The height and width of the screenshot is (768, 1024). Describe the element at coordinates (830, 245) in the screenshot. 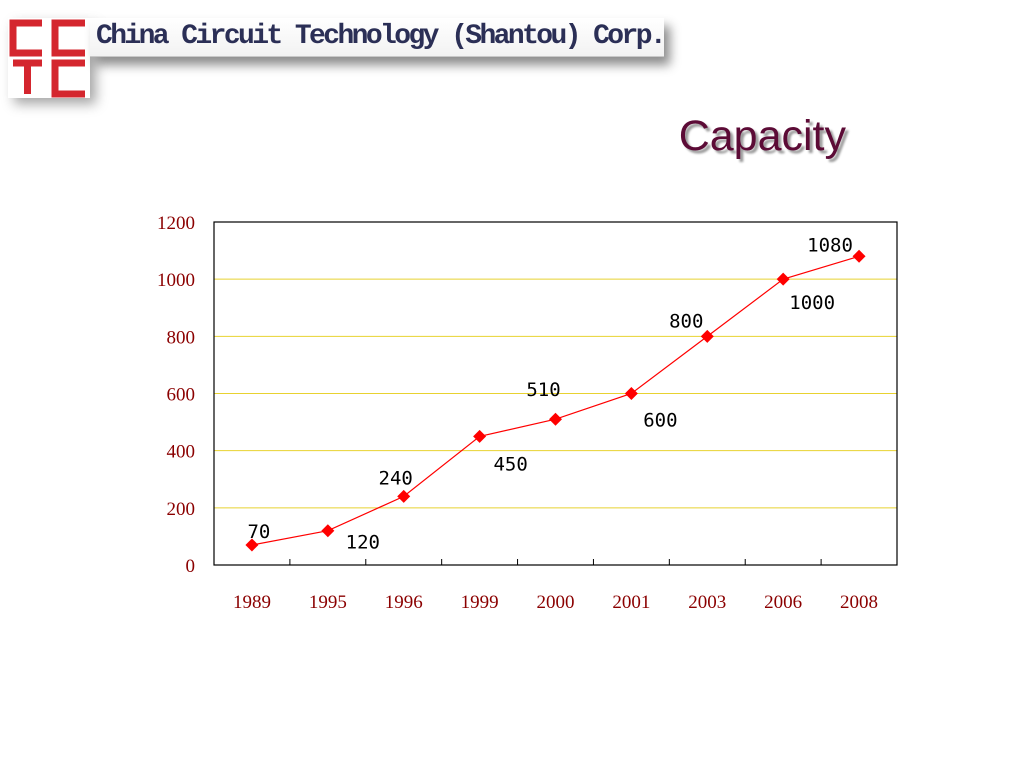

I see `data-label: 1080` at that location.